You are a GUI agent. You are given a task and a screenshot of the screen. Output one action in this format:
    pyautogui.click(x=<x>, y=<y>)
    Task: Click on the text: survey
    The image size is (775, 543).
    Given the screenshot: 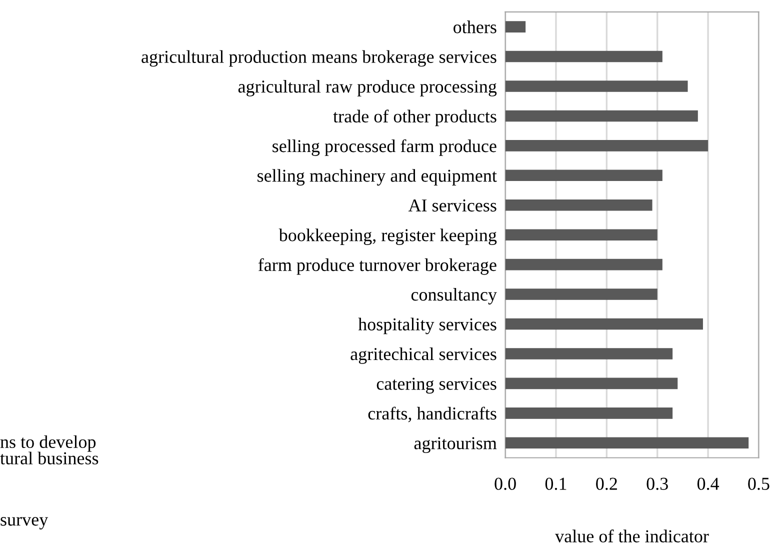 What is the action you would take?
    pyautogui.click(x=24, y=523)
    